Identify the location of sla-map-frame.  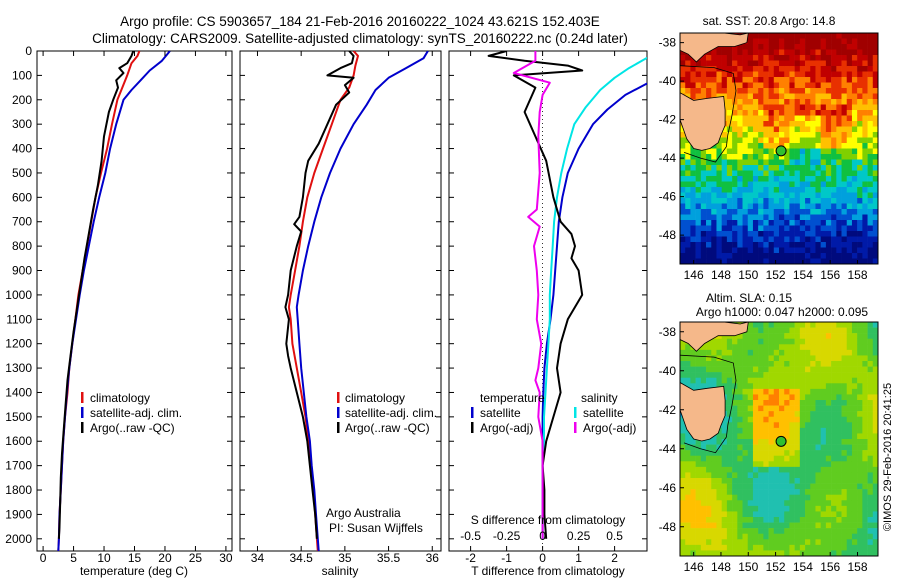
(779, 439).